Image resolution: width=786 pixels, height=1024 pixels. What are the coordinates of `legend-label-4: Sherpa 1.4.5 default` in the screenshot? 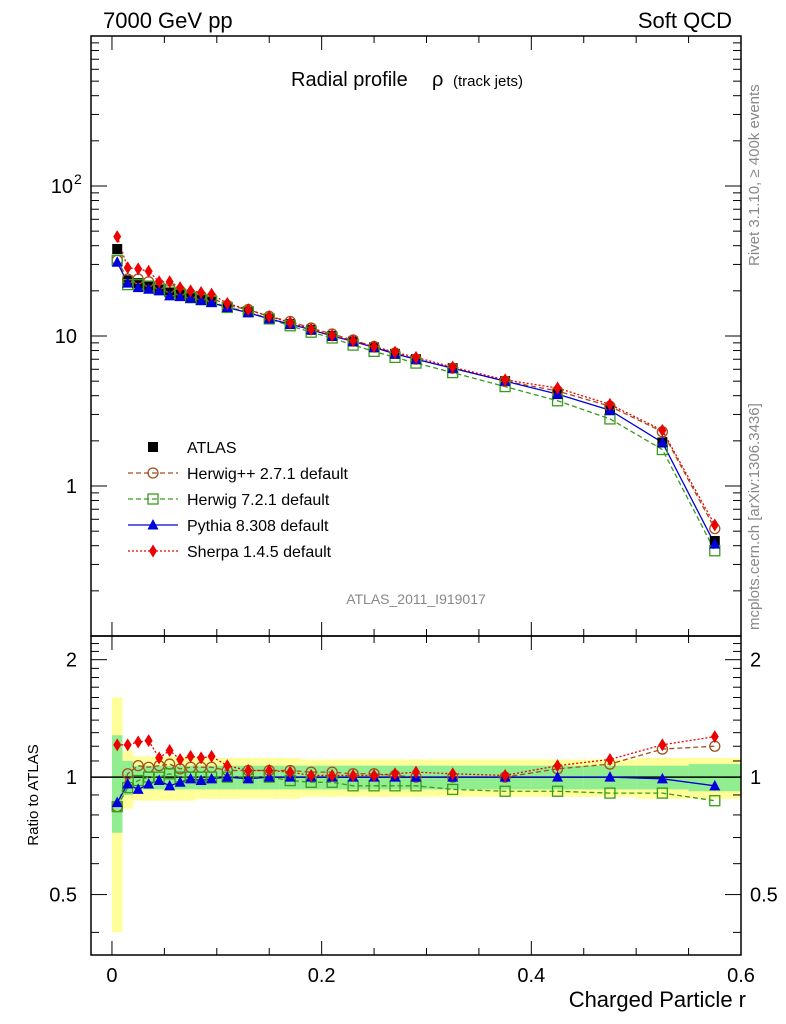 It's located at (259, 552).